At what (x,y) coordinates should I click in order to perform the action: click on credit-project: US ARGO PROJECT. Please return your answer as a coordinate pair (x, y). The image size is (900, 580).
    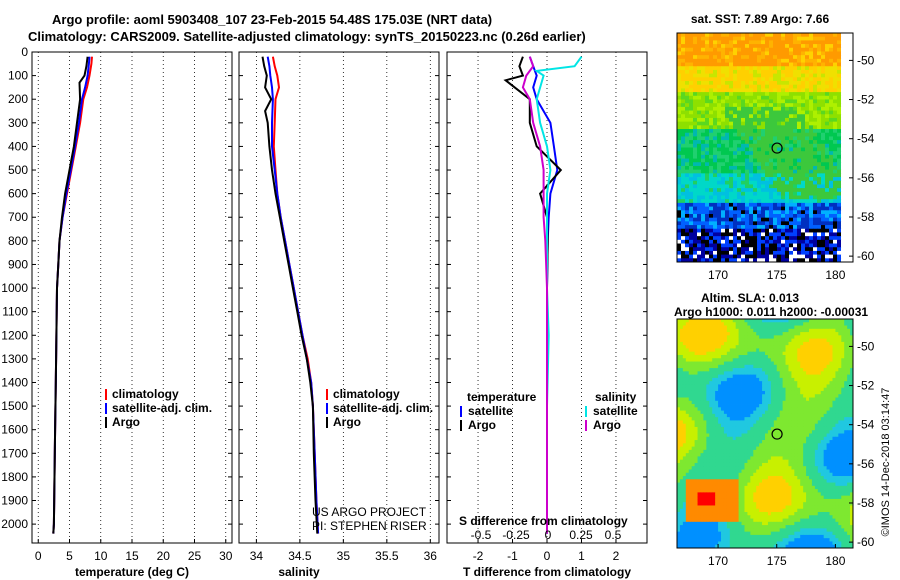
    Looking at the image, I should click on (369, 512).